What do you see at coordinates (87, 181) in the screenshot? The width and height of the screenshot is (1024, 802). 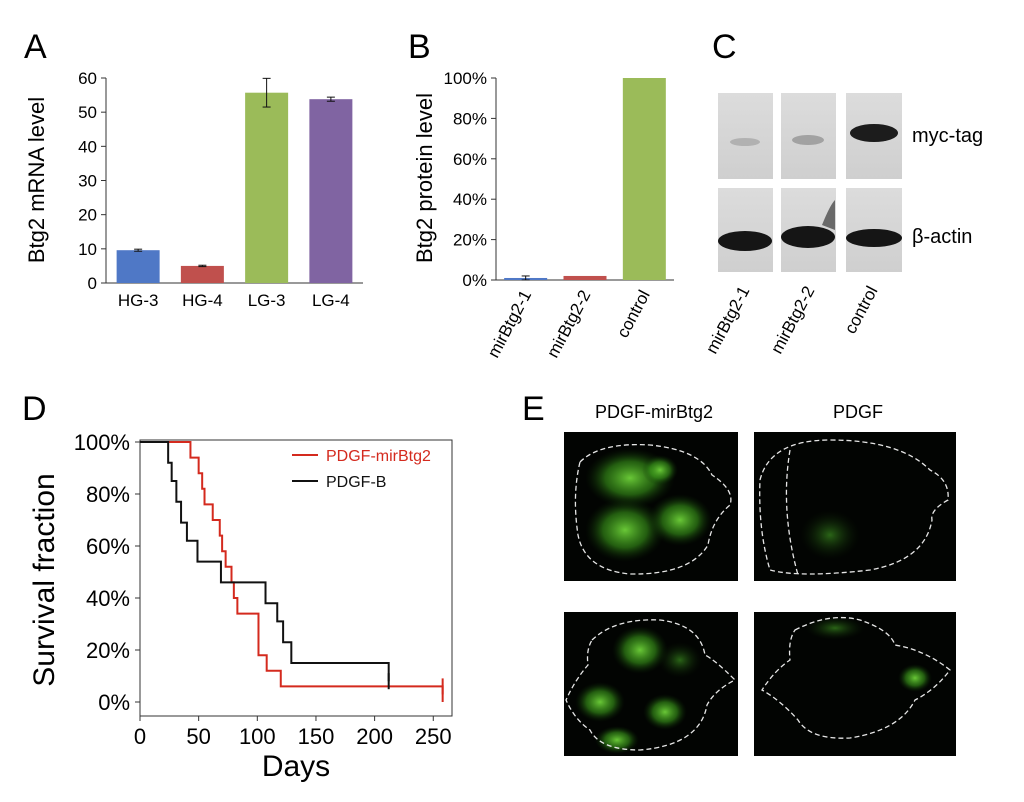 I see `y-tick-label: 30` at bounding box center [87, 181].